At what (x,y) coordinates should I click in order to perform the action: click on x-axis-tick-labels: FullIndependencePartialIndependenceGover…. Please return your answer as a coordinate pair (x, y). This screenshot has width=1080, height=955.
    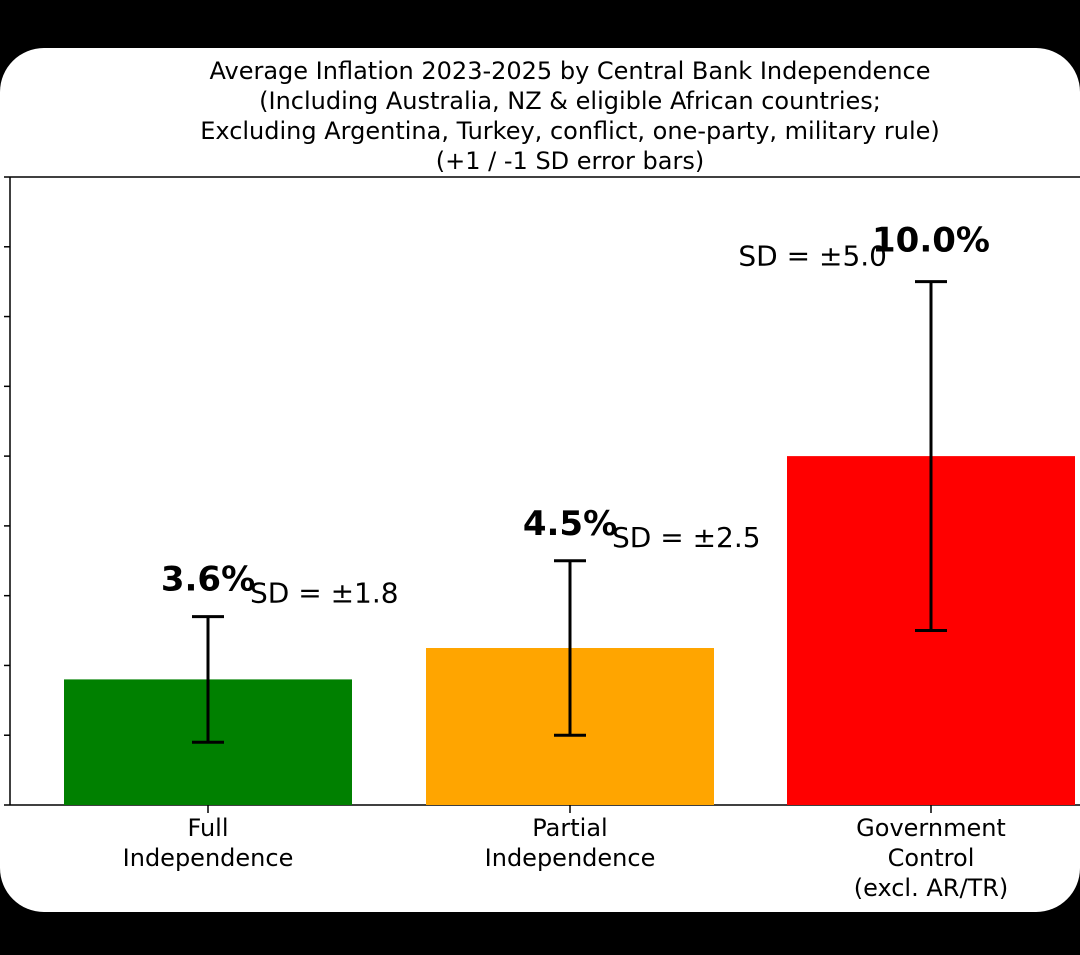
    Looking at the image, I should click on (566, 853).